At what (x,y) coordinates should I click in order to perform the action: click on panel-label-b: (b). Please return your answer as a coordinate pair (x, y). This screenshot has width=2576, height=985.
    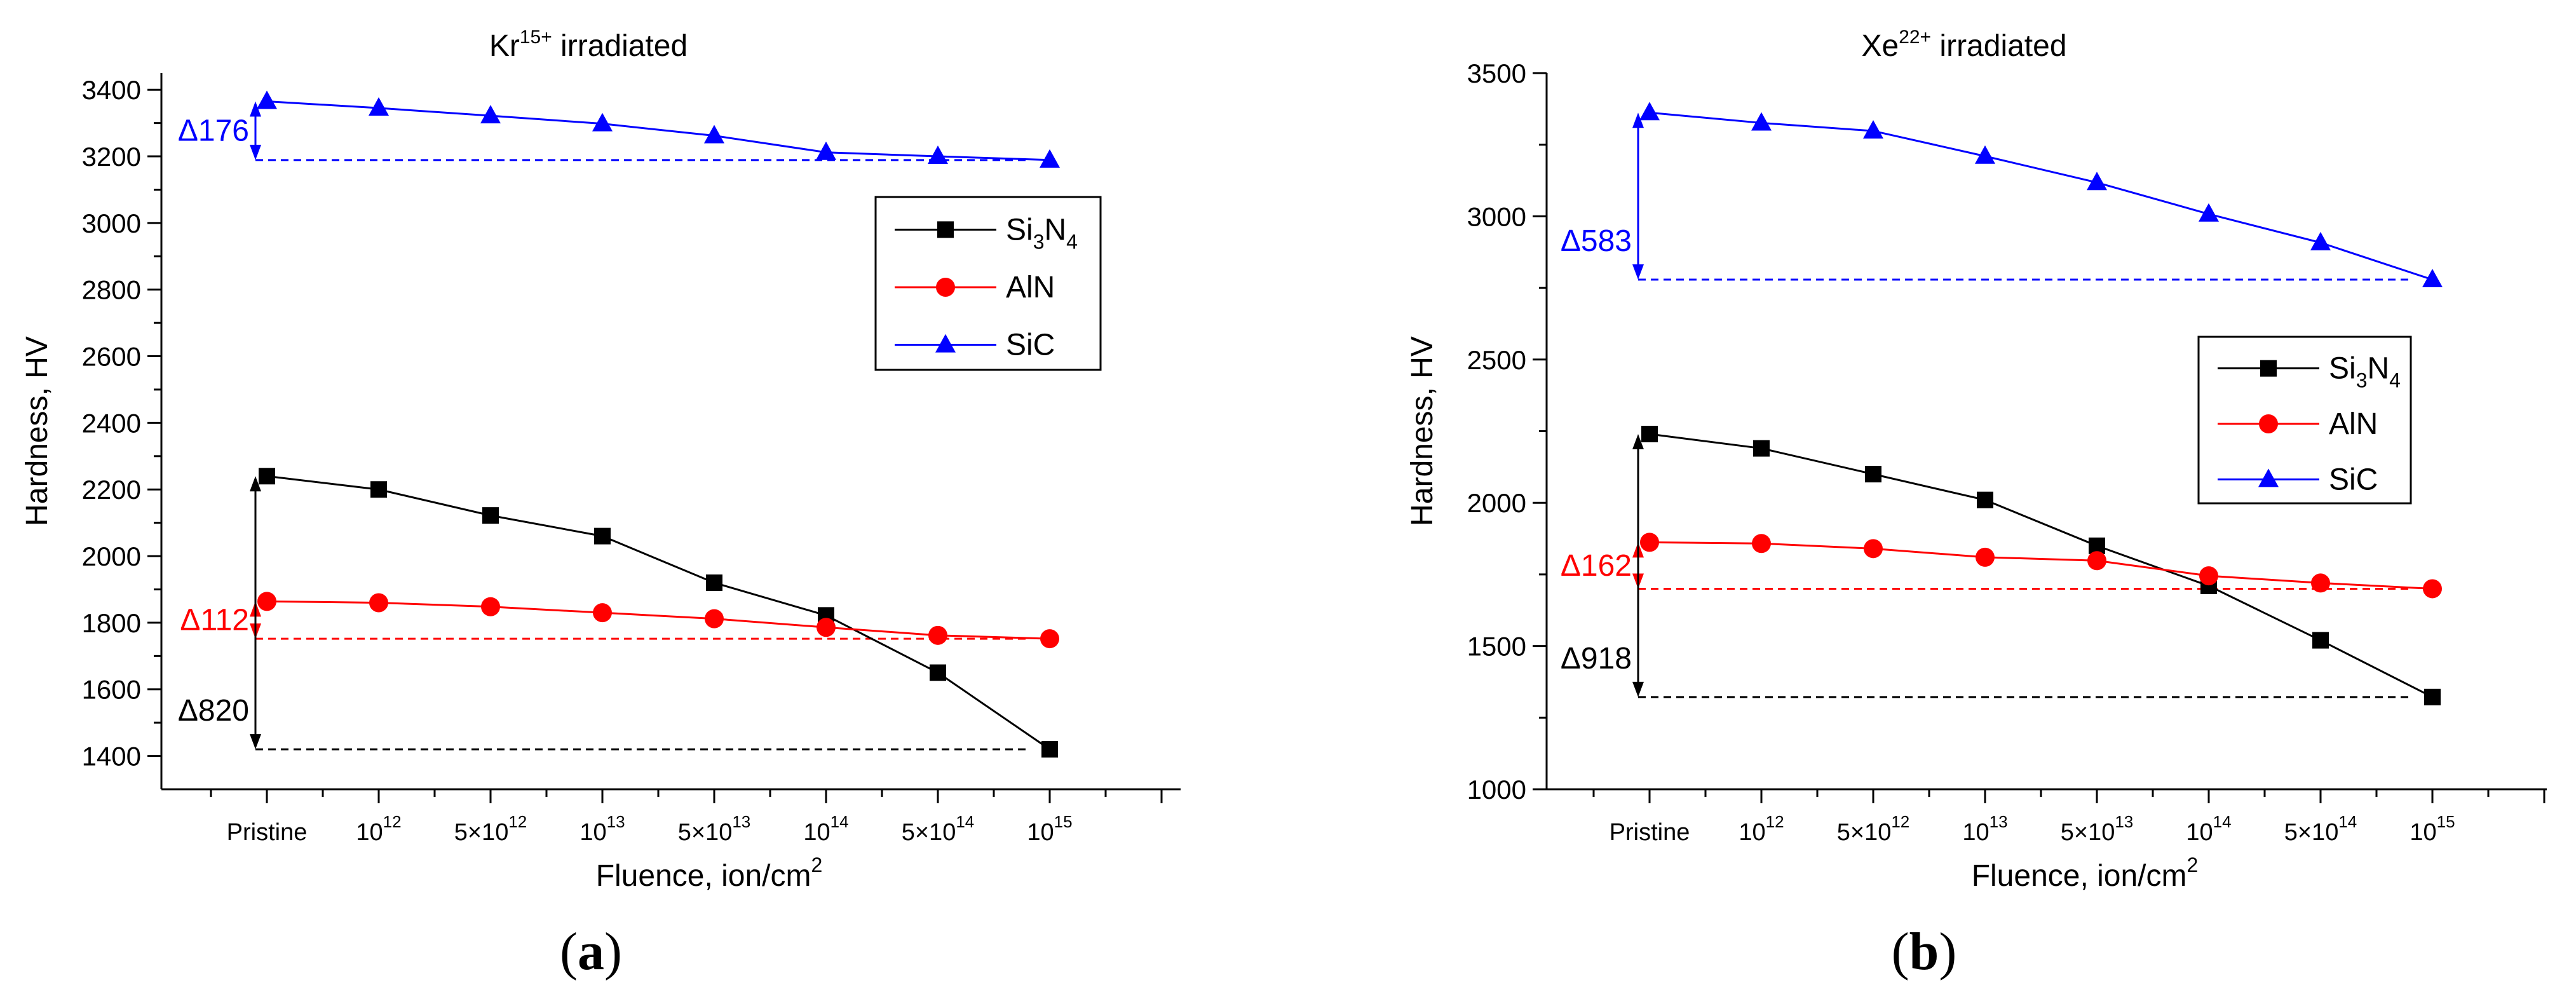
    Looking at the image, I should click on (1924, 952).